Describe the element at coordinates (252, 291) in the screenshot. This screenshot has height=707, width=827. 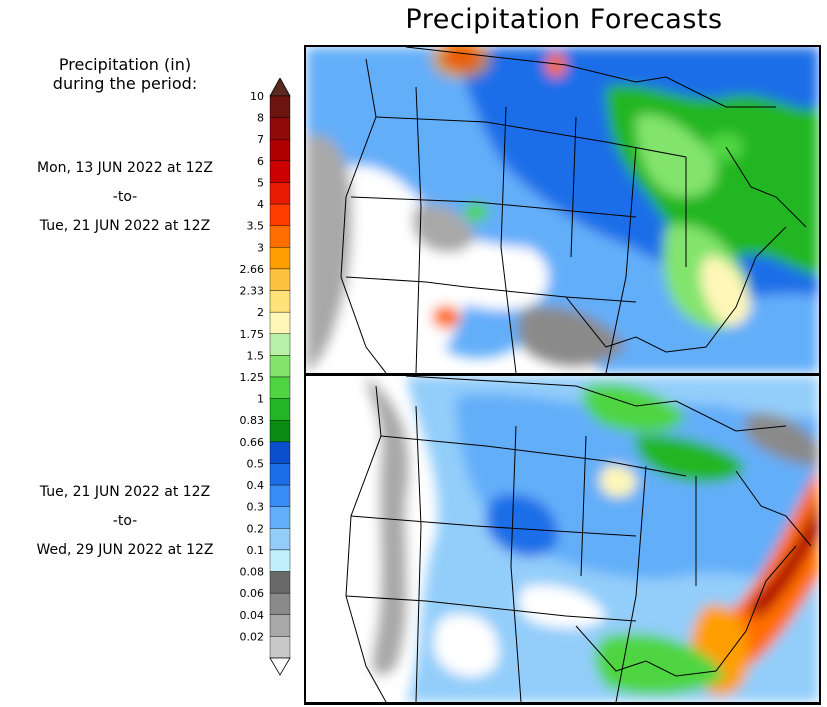
I see `scale-tick-label: 2.33` at that location.